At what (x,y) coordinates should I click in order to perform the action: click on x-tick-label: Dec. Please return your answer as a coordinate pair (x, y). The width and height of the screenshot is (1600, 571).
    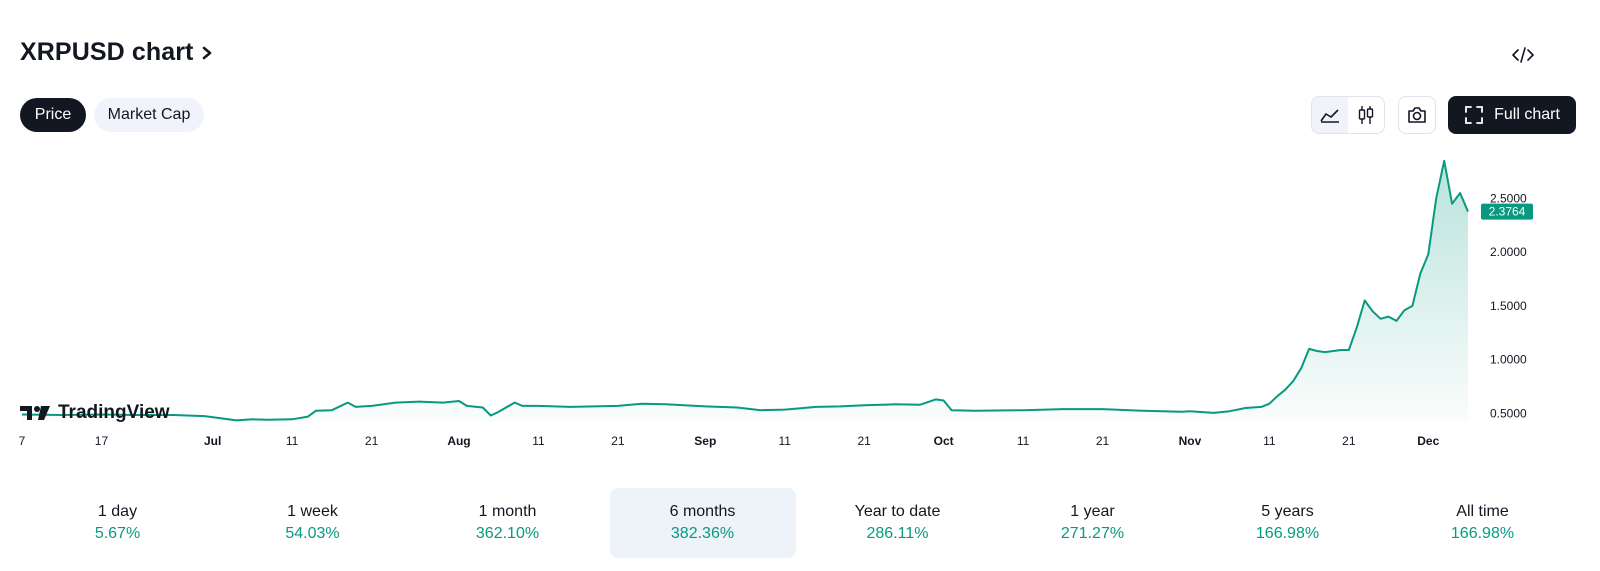
    Looking at the image, I should click on (1428, 441).